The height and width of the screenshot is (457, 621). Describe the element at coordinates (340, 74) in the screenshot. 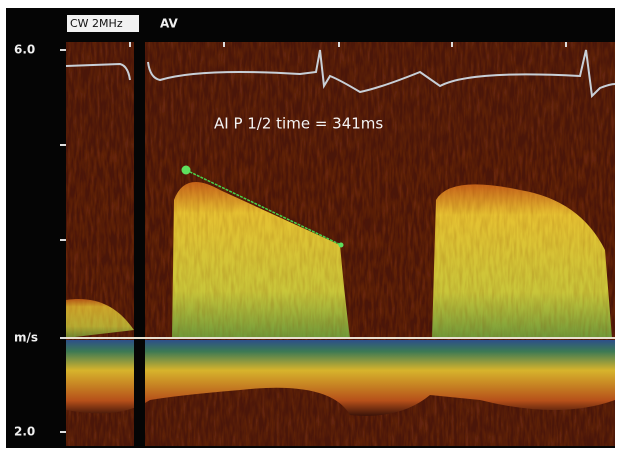

I see `ecg-trace` at that location.